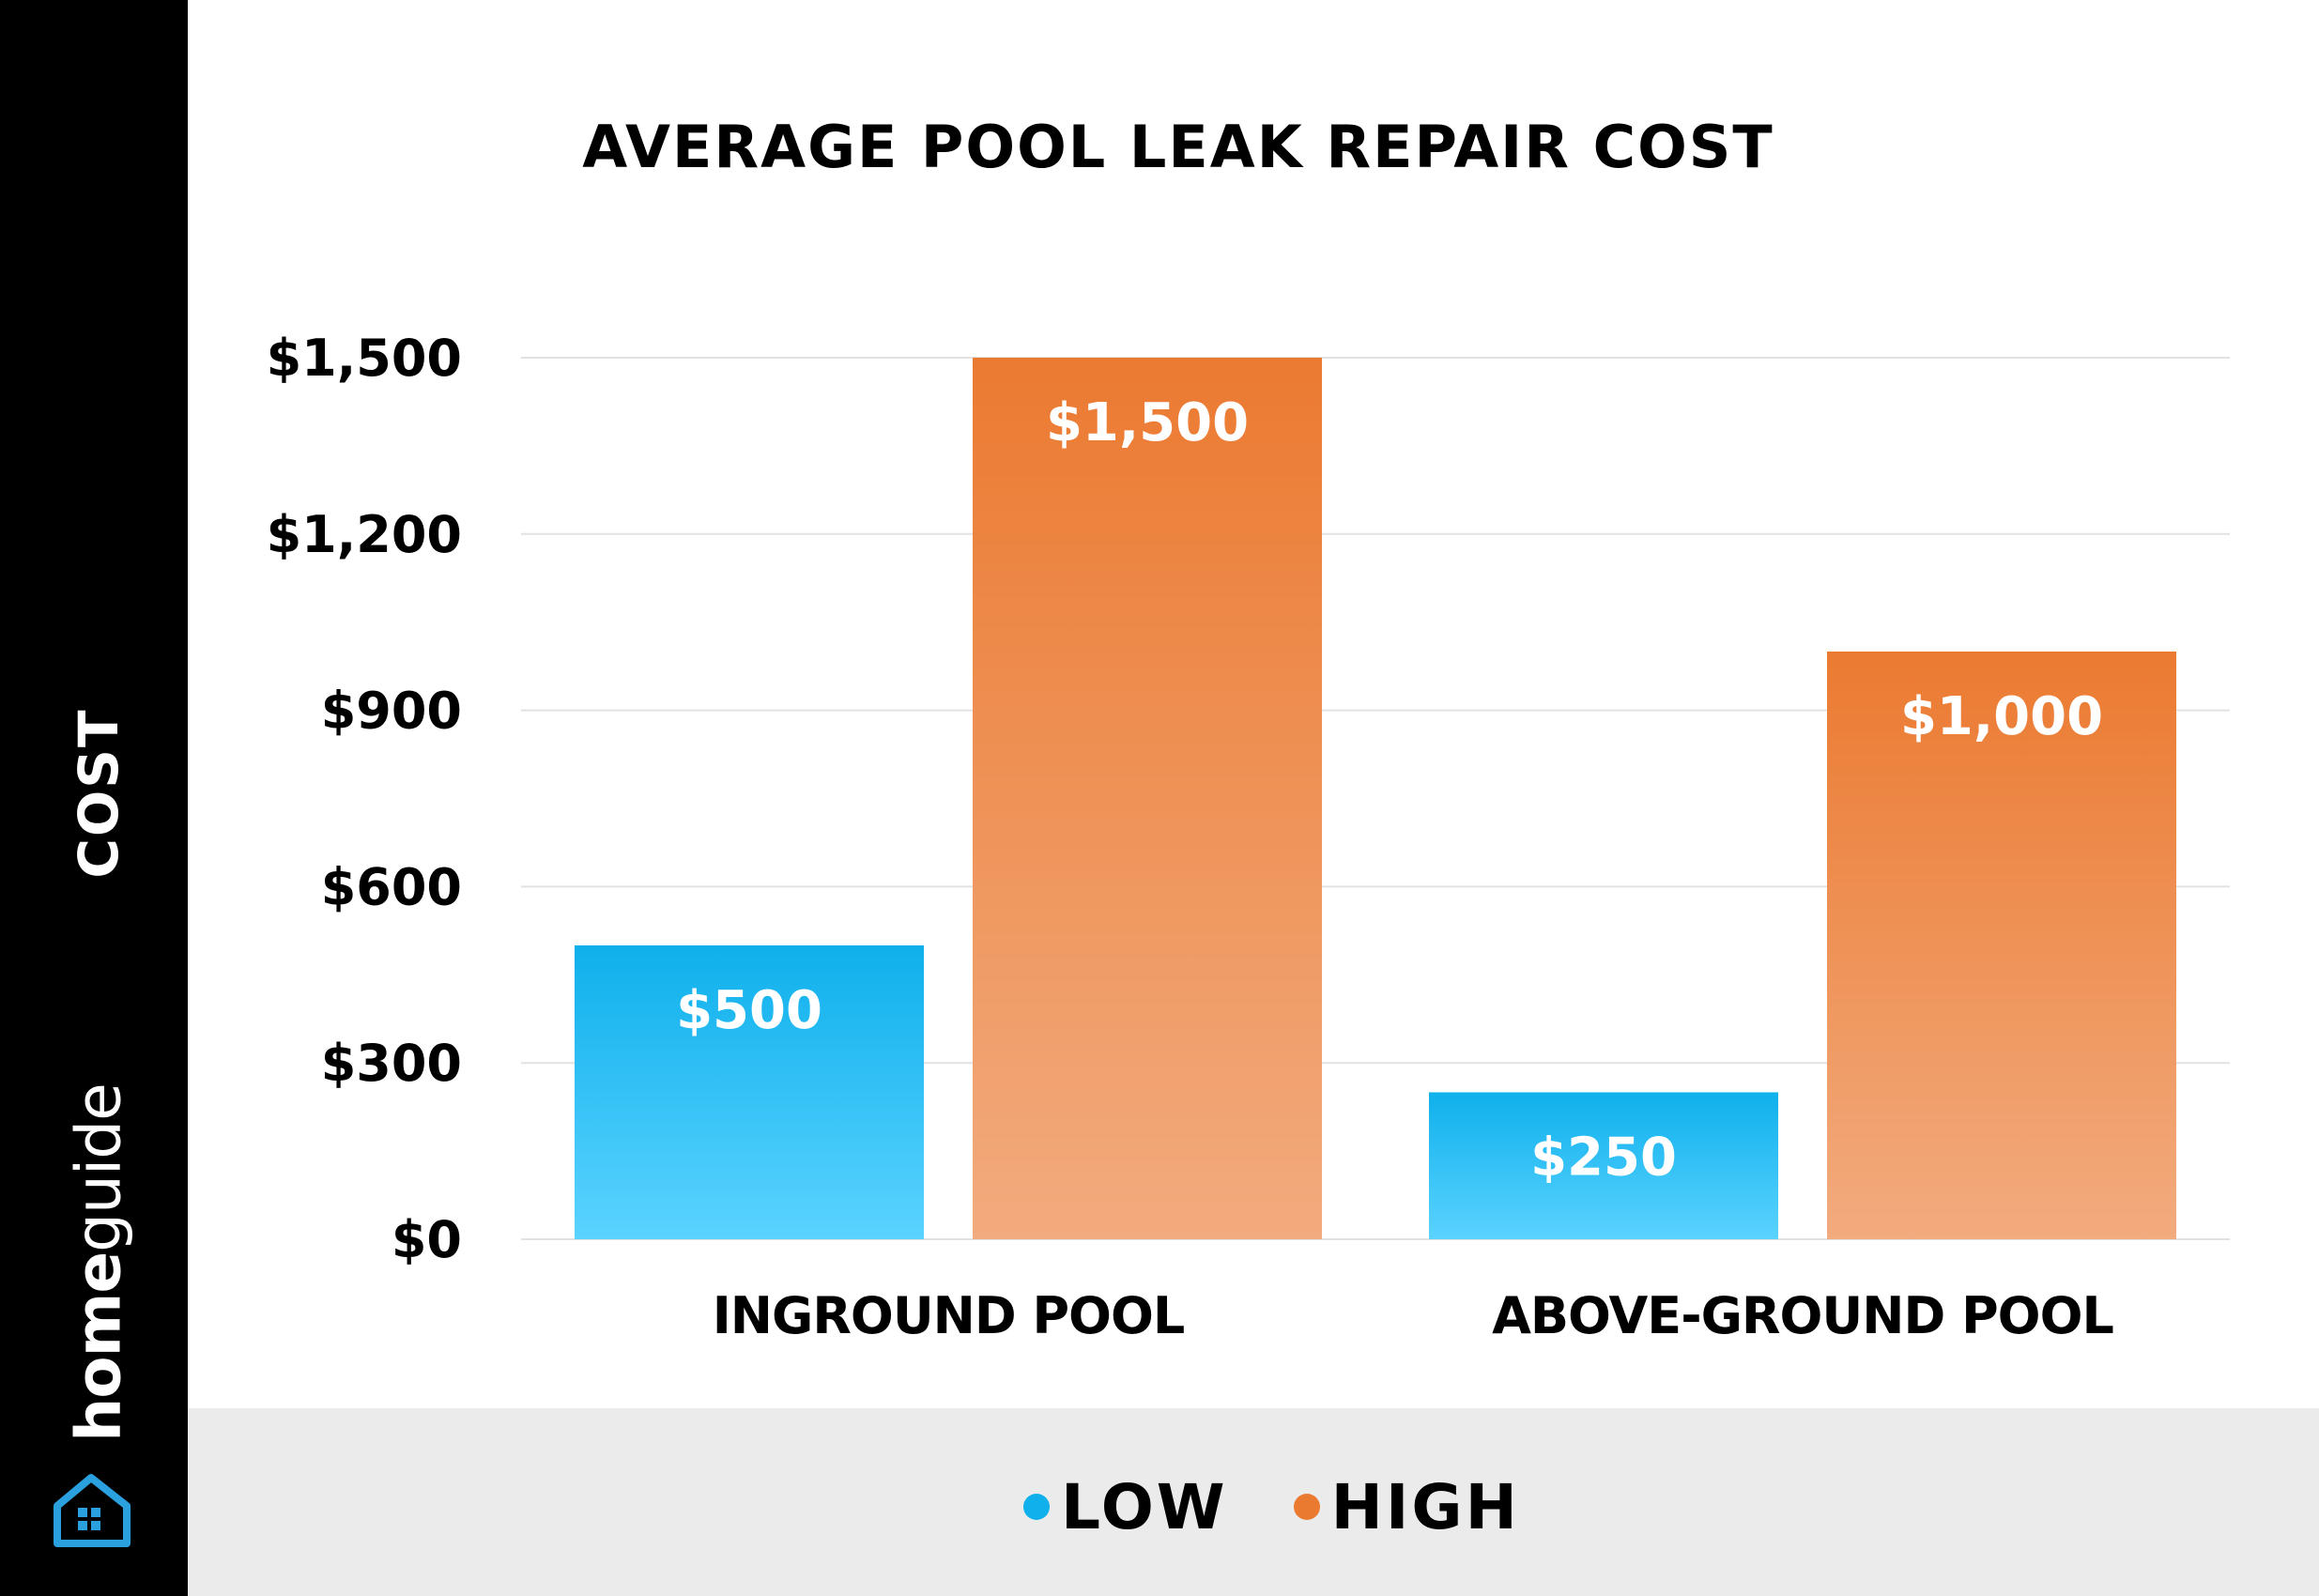 The width and height of the screenshot is (2319, 1596). What do you see at coordinates (391, 1064) in the screenshot?
I see `y-tick-label: $300` at bounding box center [391, 1064].